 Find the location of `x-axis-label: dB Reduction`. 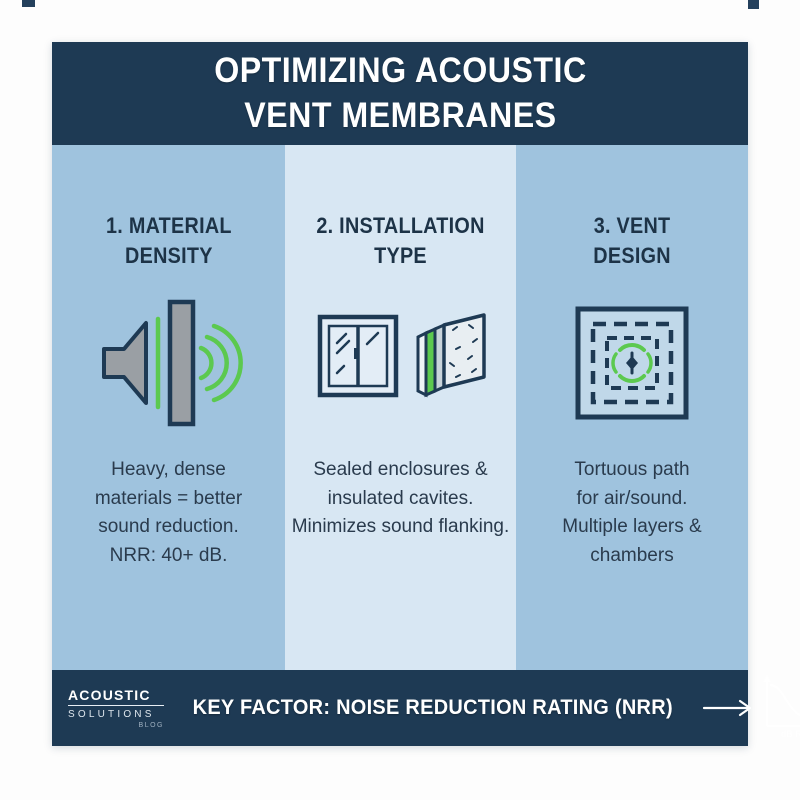

x-axis-label: dB Reduction is located at coordinates (790, 734).